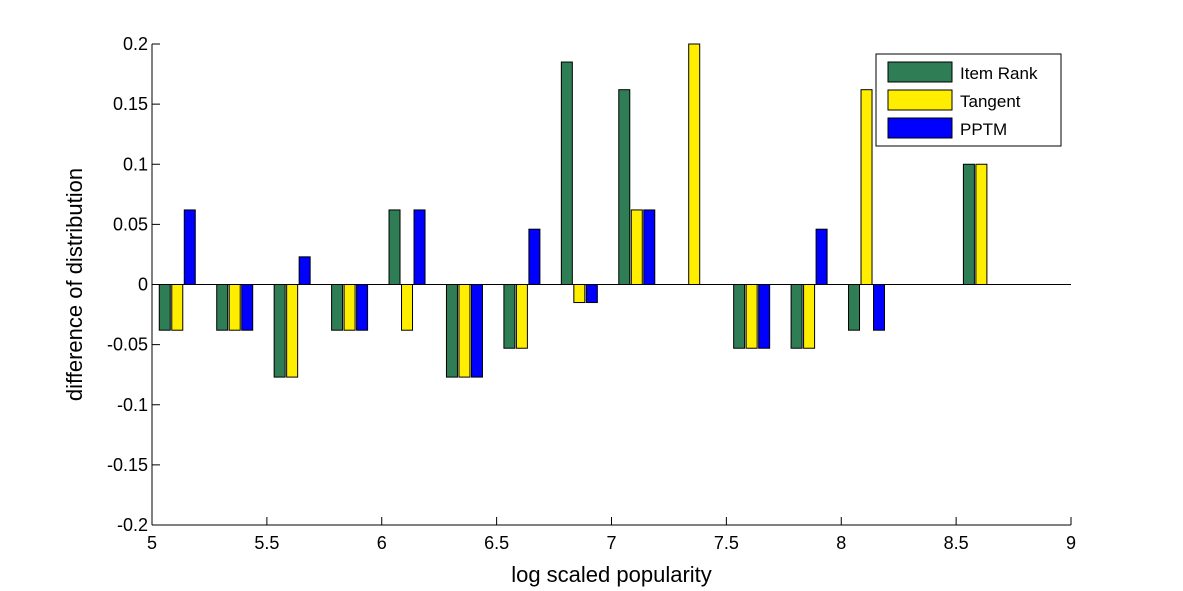 The height and width of the screenshot is (591, 1183). What do you see at coordinates (135, 44) in the screenshot?
I see `y-tick-label: 0.2` at bounding box center [135, 44].